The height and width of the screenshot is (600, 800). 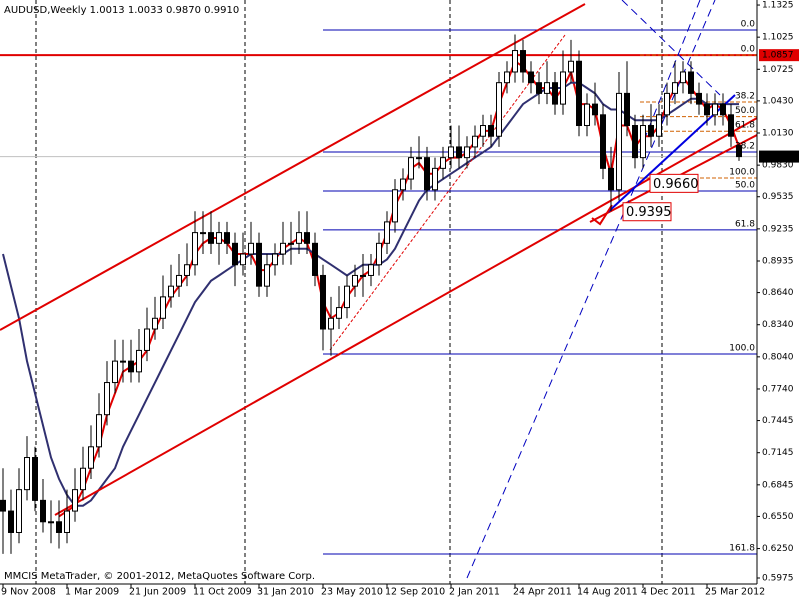 What do you see at coordinates (778, 197) in the screenshot?
I see `y-tick-label: 0.9535` at bounding box center [778, 197].